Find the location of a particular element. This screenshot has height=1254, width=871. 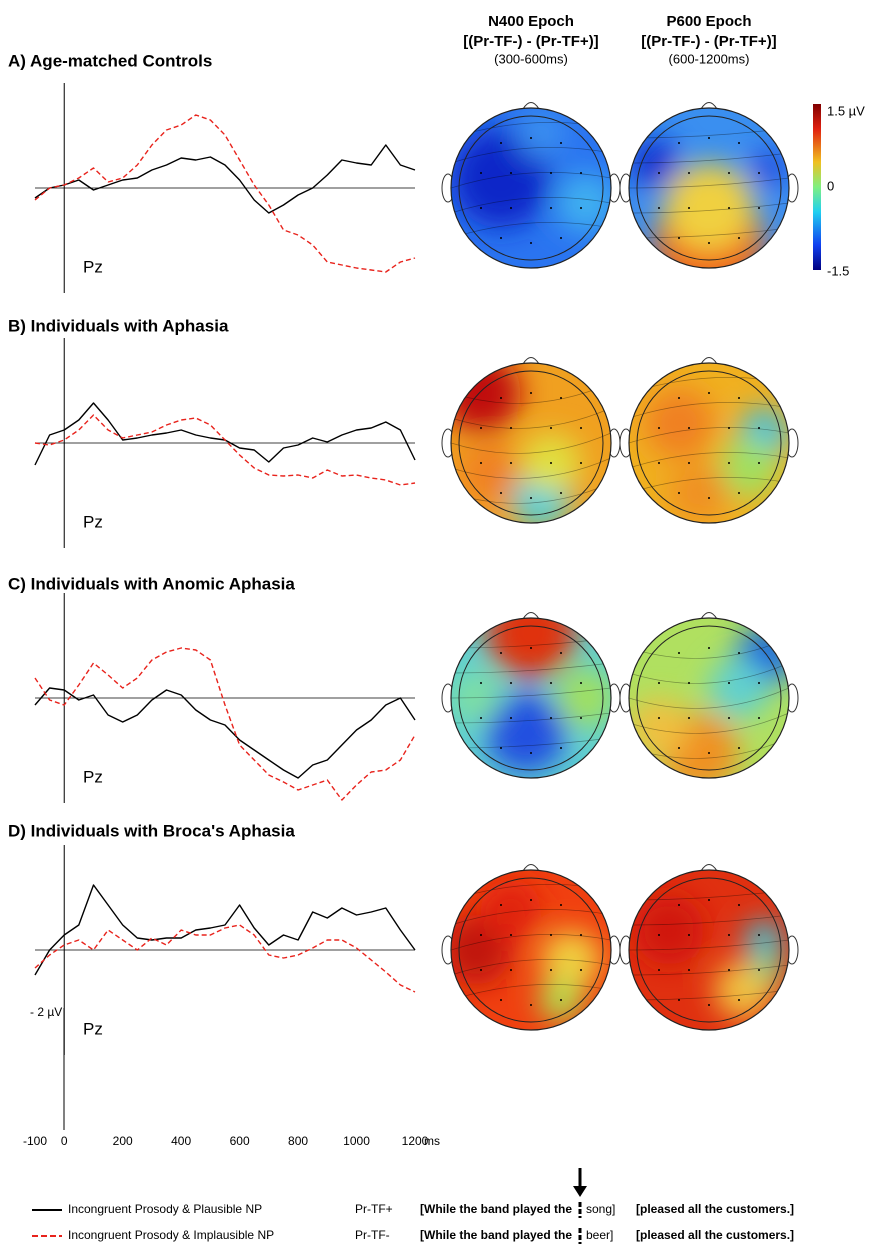

x-tick-label: 1000 is located at coordinates (356, 1141).